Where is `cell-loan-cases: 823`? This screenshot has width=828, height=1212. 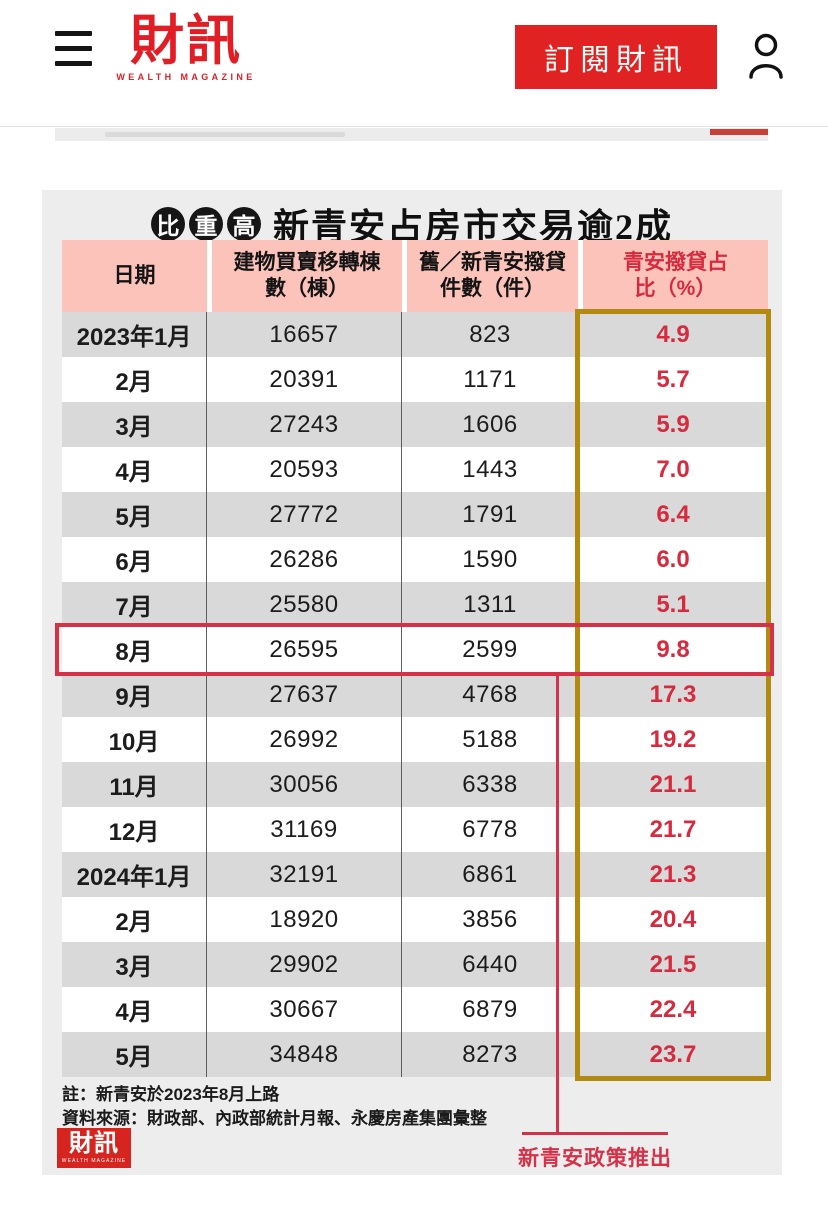 cell-loan-cases: 823 is located at coordinates (490, 334).